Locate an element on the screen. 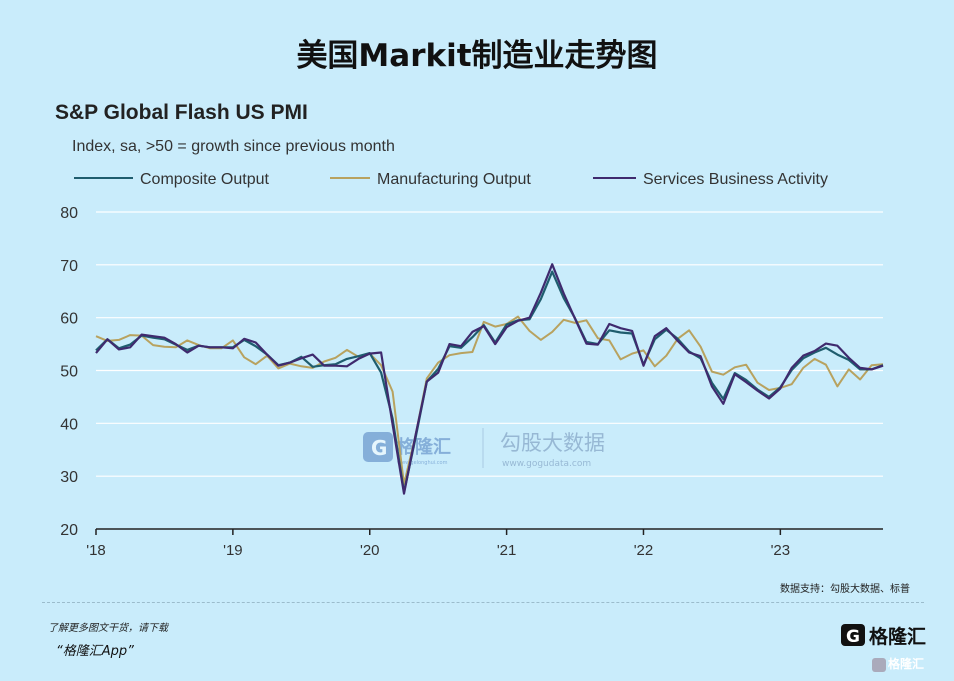 The height and width of the screenshot is (681, 954). footer-logo-text: 格隆汇 is located at coordinates (898, 636).